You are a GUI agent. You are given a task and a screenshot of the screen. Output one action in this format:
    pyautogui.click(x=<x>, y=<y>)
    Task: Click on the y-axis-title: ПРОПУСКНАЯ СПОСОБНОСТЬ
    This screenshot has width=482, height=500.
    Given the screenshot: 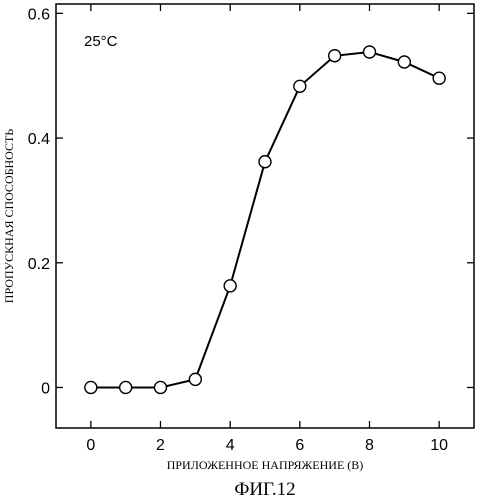 What is the action you would take?
    pyautogui.click(x=9, y=216)
    